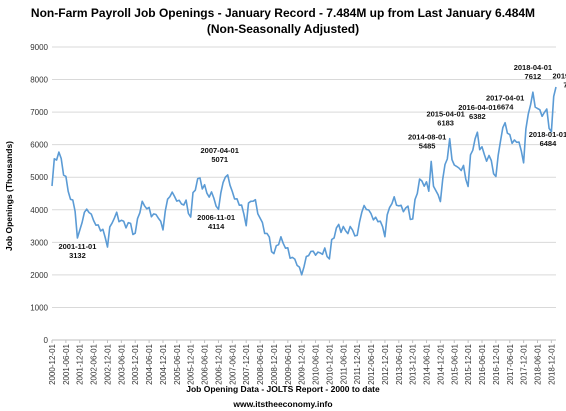  I want to click on x-tick-label: 2010-06-01, so click(316, 363).